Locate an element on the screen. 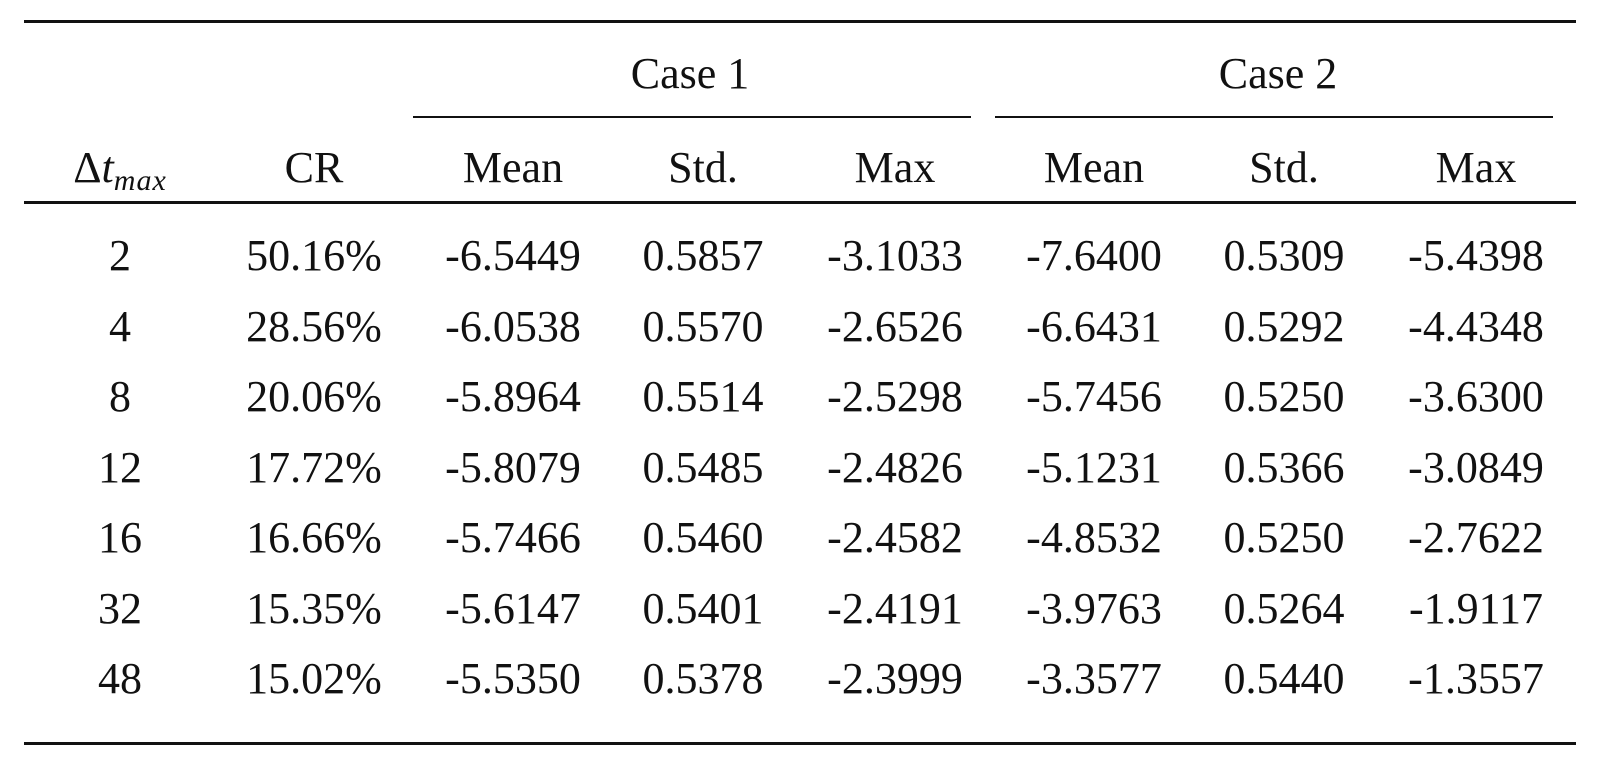  cell-delta-t-max: 12 is located at coordinates (120, 467).